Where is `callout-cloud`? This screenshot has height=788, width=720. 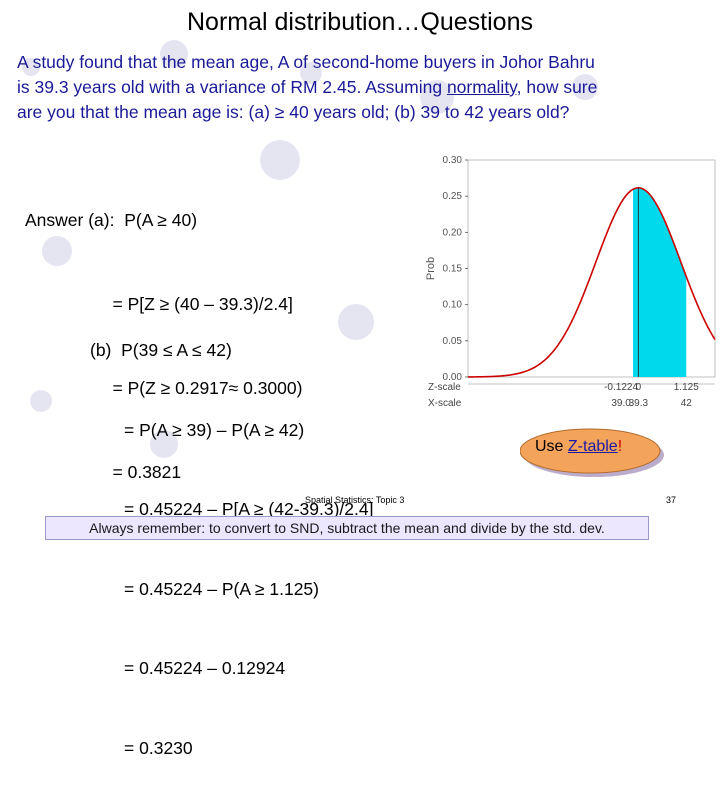
callout-cloud is located at coordinates (592, 452).